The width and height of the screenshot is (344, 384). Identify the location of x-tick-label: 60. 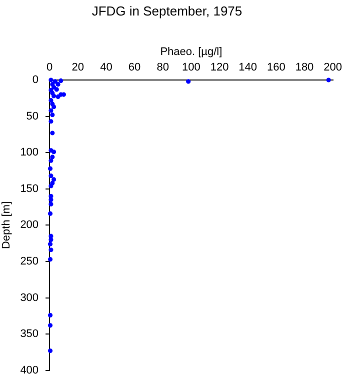
(134, 67).